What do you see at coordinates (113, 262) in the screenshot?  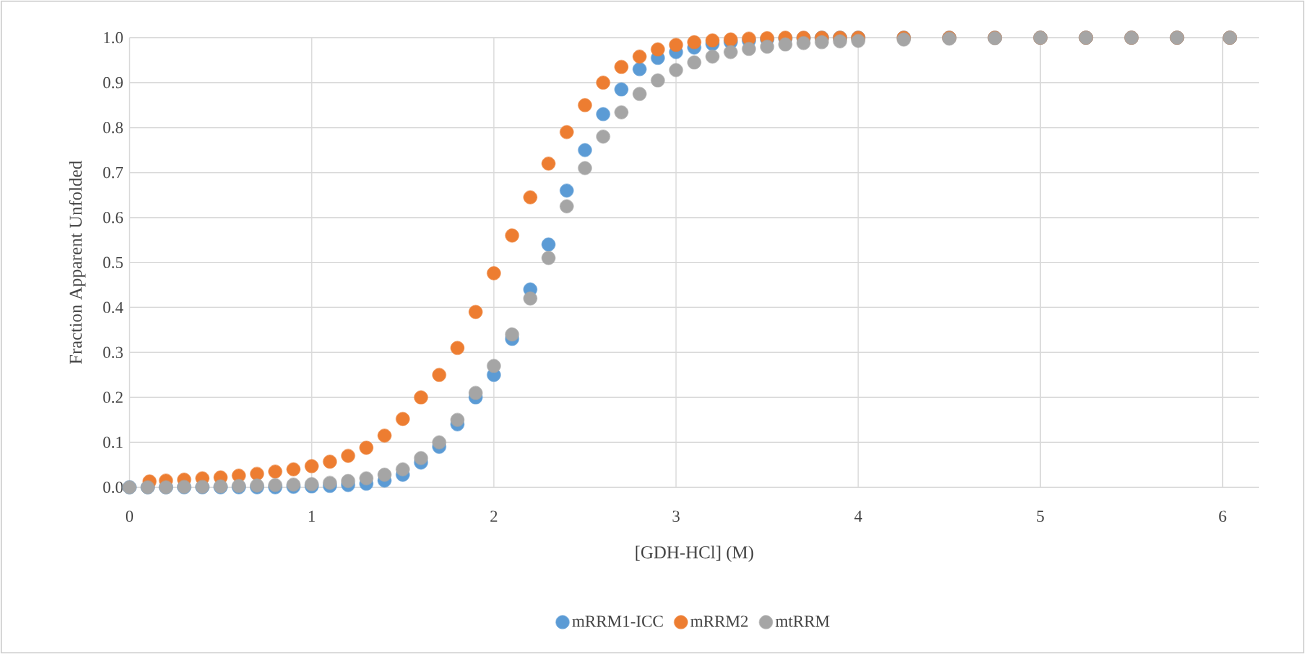 I see `y-tick-label: 0.5` at bounding box center [113, 262].